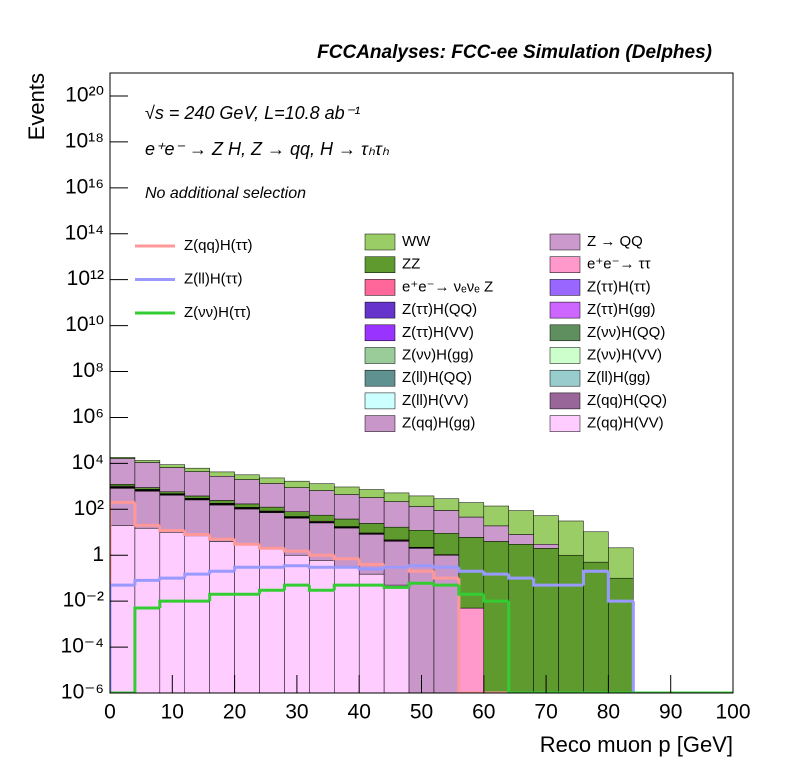 Image resolution: width=796 pixels, height=777 pixels. Describe the element at coordinates (213, 278) in the screenshot. I see `legend-label: Z(ll)H(ττ)` at that location.